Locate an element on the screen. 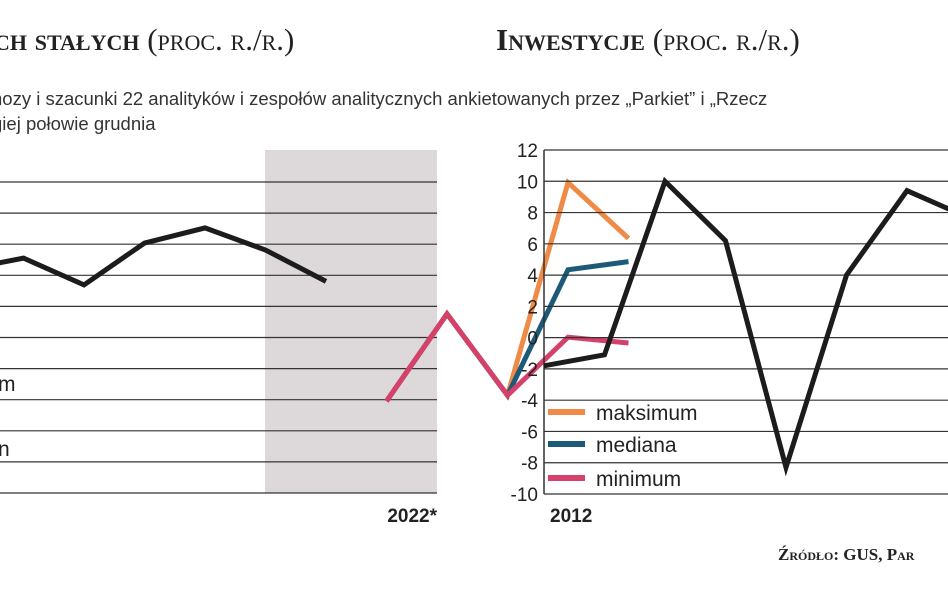  right-y-tick-label: 8 is located at coordinates (532, 214).